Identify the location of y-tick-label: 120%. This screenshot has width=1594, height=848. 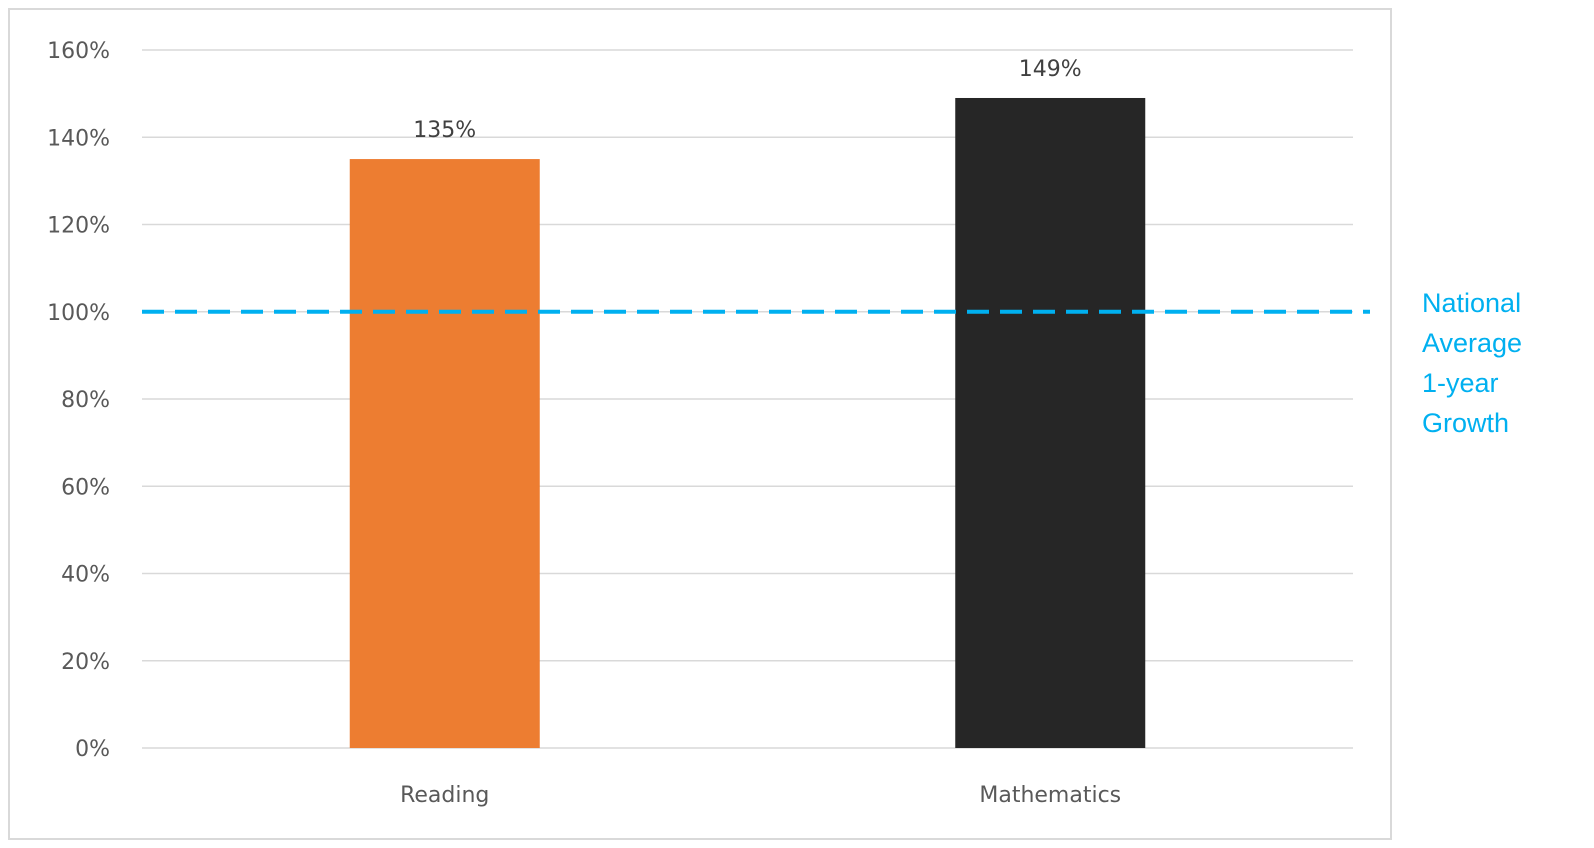
(78, 226).